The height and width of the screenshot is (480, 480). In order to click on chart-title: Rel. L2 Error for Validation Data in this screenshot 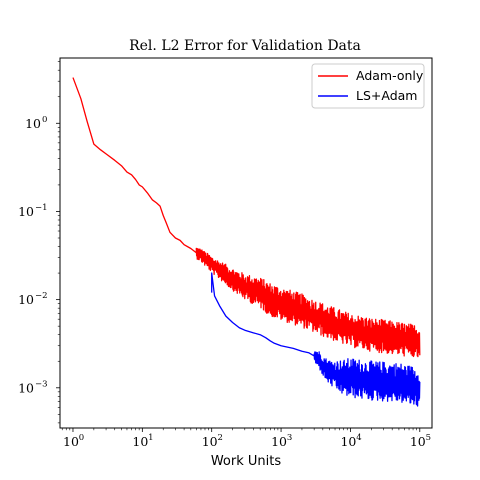, I will do `click(245, 46)`.